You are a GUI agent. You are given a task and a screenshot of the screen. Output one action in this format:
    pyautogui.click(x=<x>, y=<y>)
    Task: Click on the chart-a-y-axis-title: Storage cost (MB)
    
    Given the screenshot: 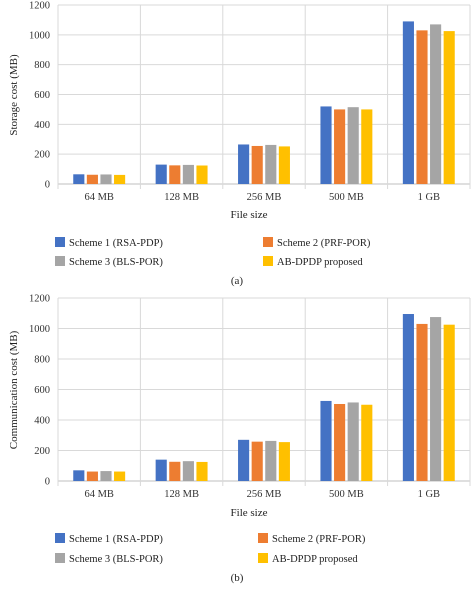 What is the action you would take?
    pyautogui.click(x=14, y=95)
    